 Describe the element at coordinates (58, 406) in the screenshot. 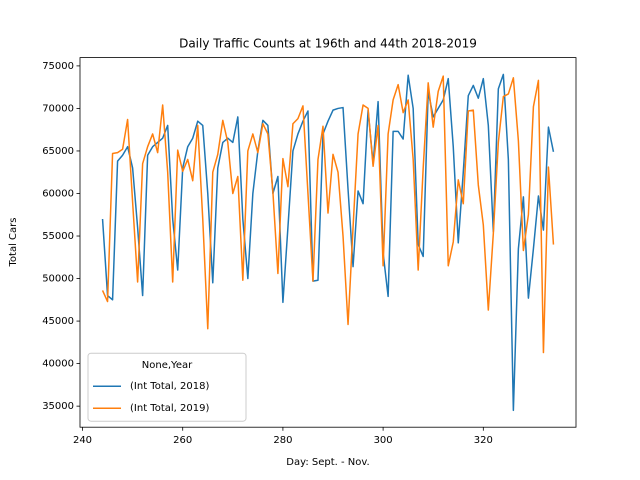

I see `y-tick-label: 35000` at that location.